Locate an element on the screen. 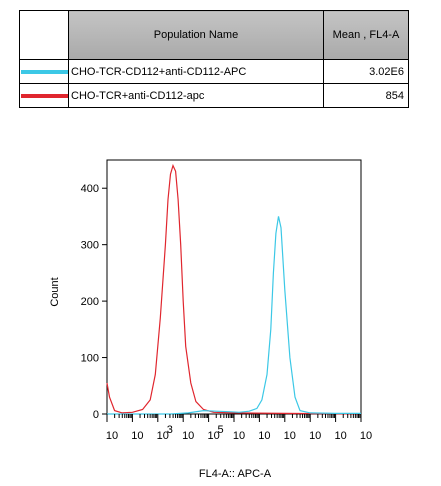 The image size is (441, 486). red-series-swatch is located at coordinates (44, 96).